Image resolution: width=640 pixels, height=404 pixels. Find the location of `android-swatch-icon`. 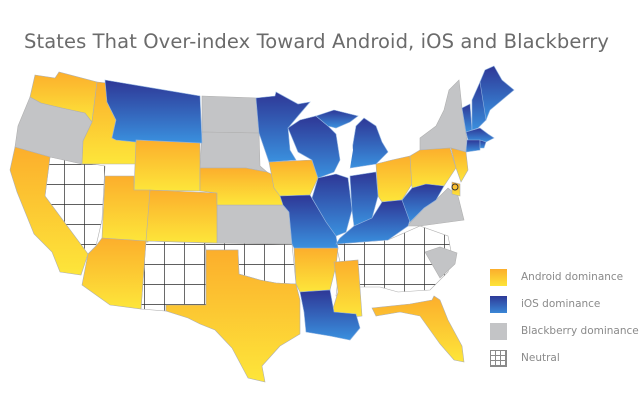

android-swatch-icon is located at coordinates (498, 277).